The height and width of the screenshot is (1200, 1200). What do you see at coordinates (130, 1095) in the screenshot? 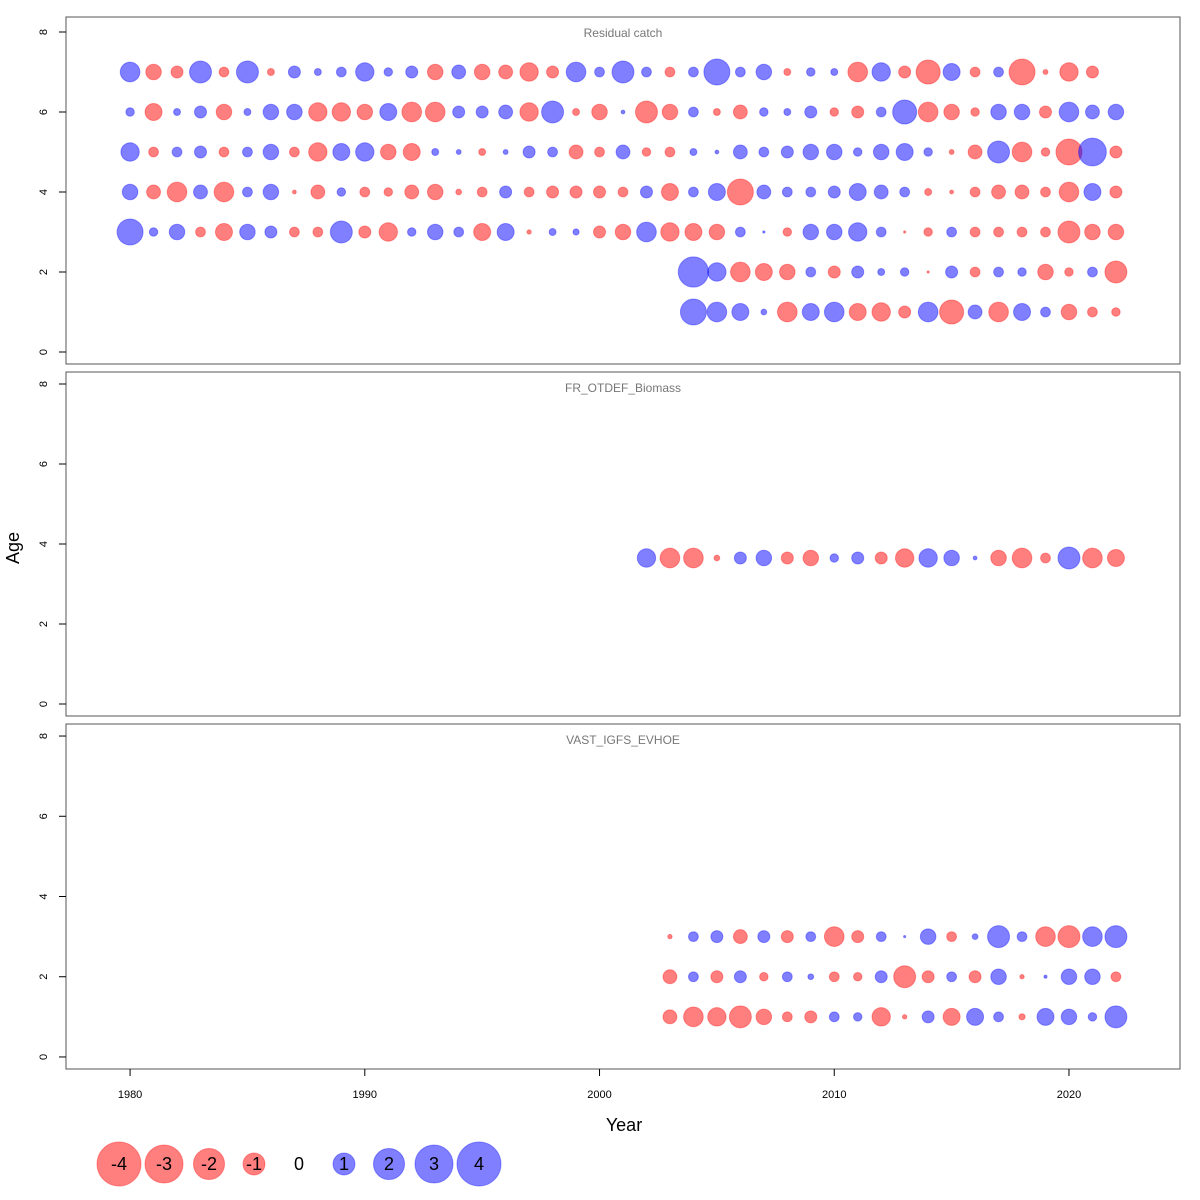
I see `x-tick-label: 1980` at bounding box center [130, 1095].